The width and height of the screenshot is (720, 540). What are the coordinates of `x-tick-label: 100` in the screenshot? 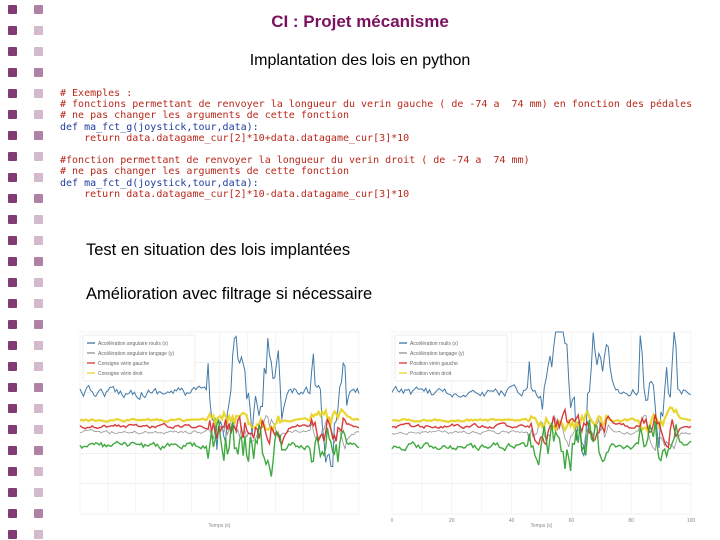 It's located at (691, 521).